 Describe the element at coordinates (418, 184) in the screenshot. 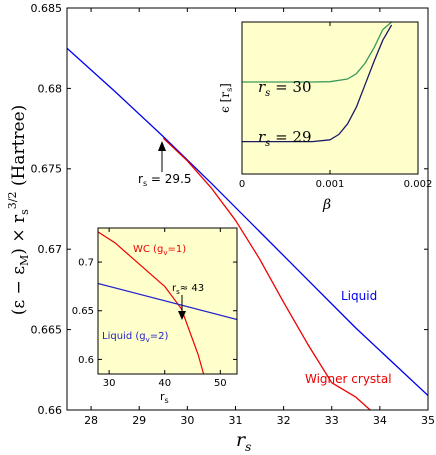

I see `inset-right-xtick-label-0-002: 0.002` at that location.